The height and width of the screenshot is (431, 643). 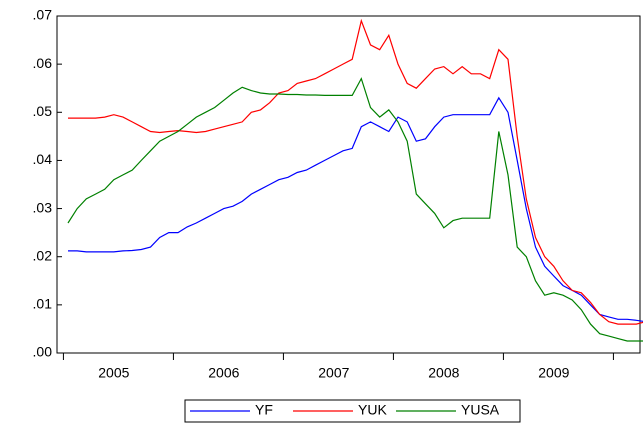 What do you see at coordinates (352, 411) in the screenshot?
I see `legend-box` at bounding box center [352, 411].